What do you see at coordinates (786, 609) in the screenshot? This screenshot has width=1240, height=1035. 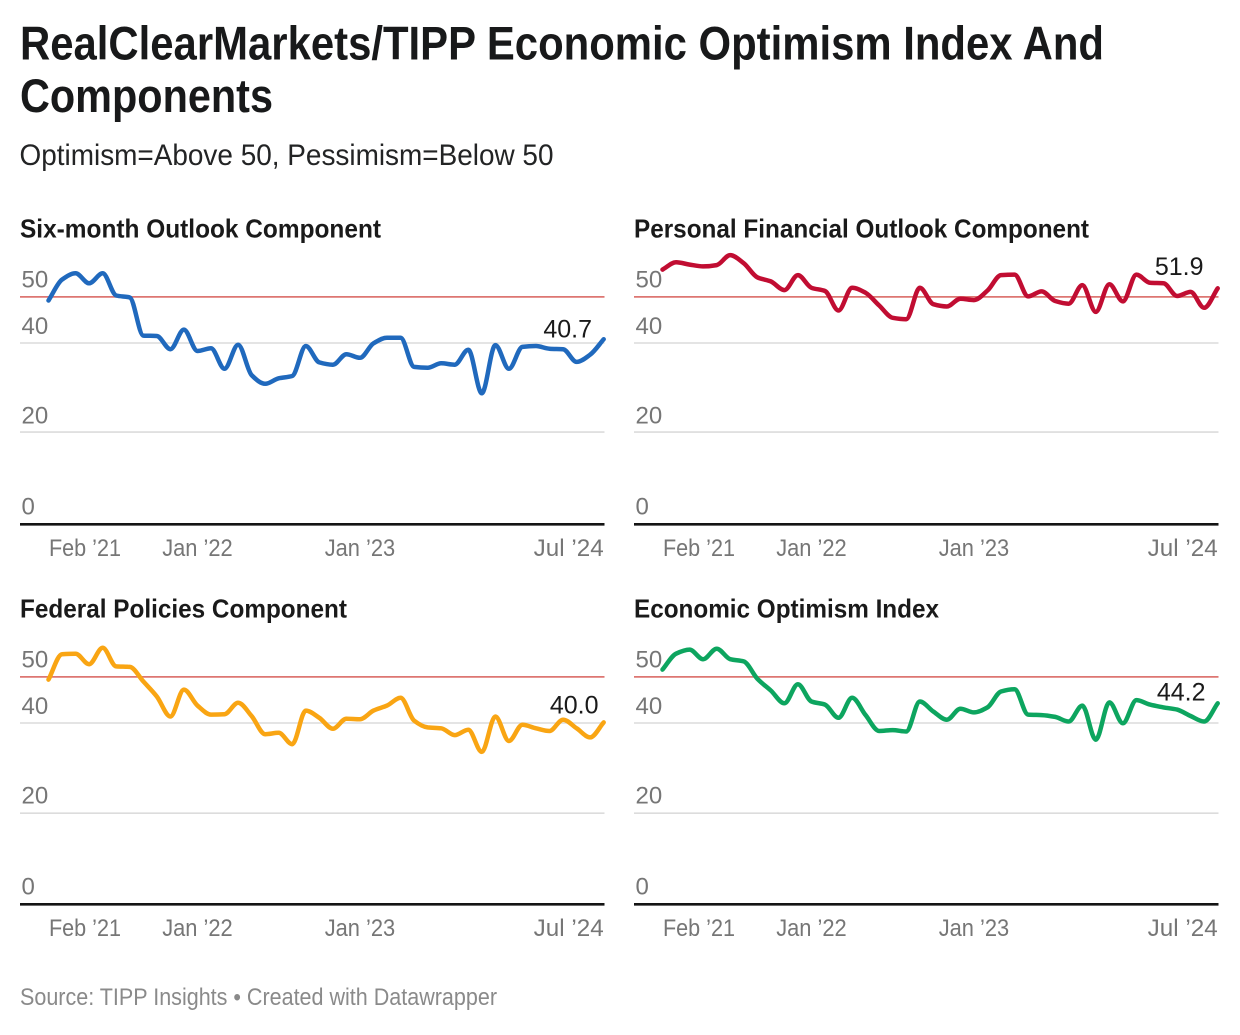 I see `svg-text: Economic Optimism Index` at bounding box center [786, 609].